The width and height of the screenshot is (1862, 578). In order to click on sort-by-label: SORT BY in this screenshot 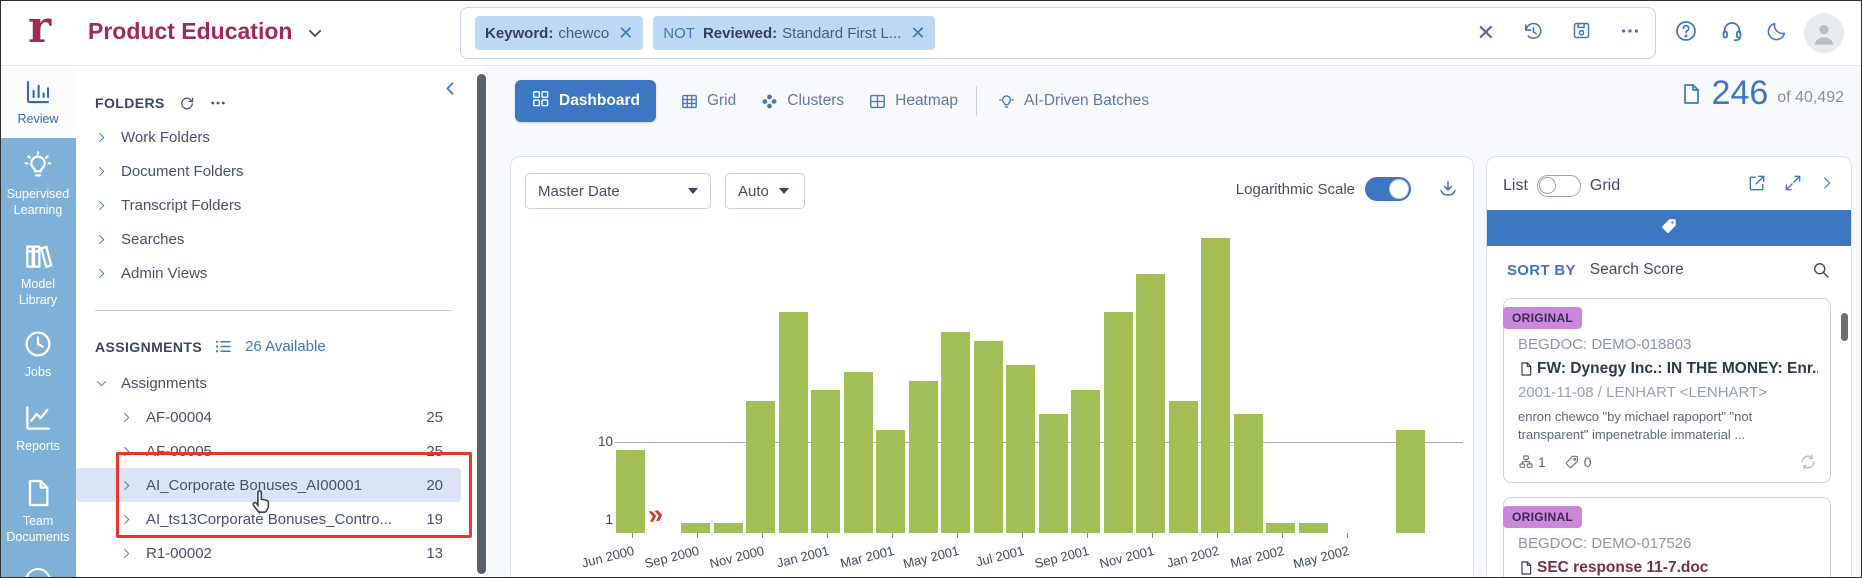, I will do `click(1541, 270)`.